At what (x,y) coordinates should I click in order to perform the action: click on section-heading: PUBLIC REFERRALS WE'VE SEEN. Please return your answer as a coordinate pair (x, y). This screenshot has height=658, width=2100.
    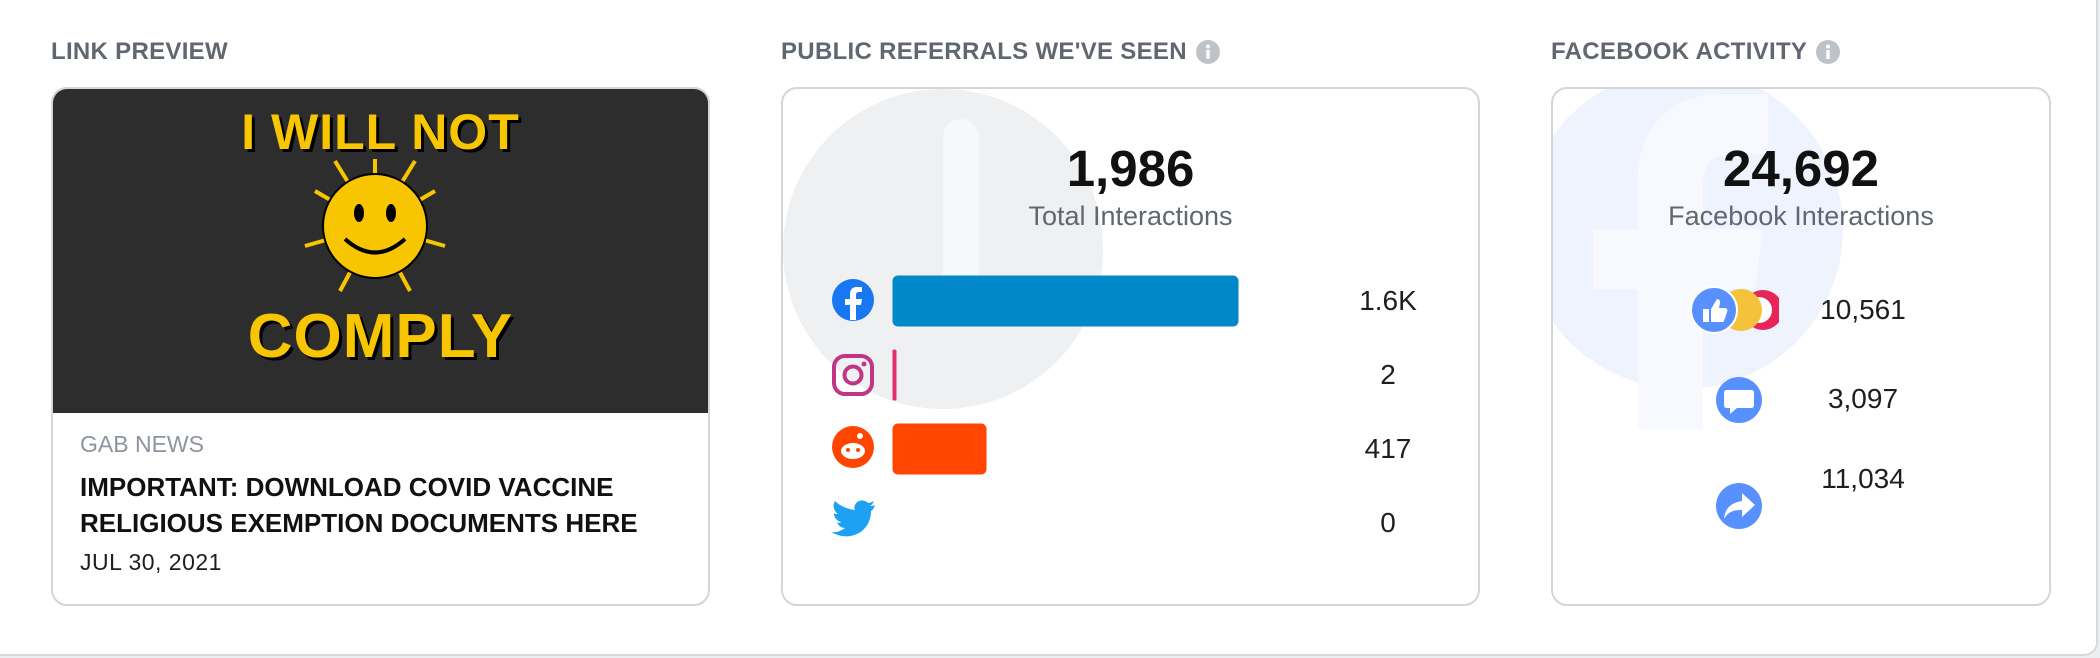
    Looking at the image, I should click on (1001, 52).